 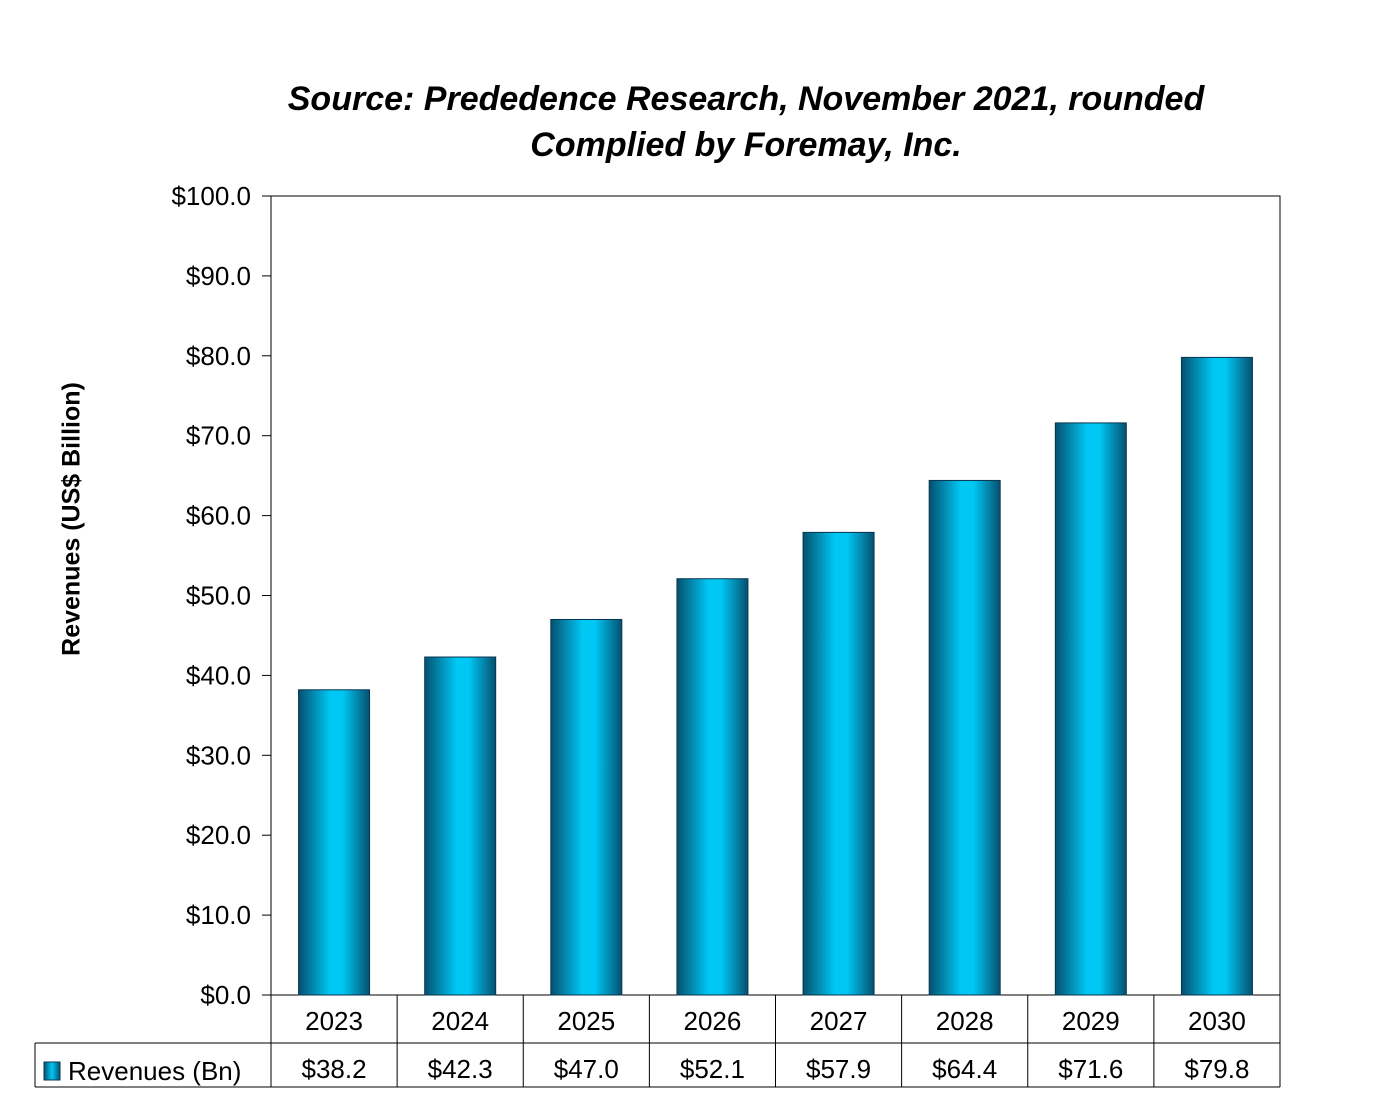 I want to click on x-tick-label: 2029, so click(x=1091, y=1021).